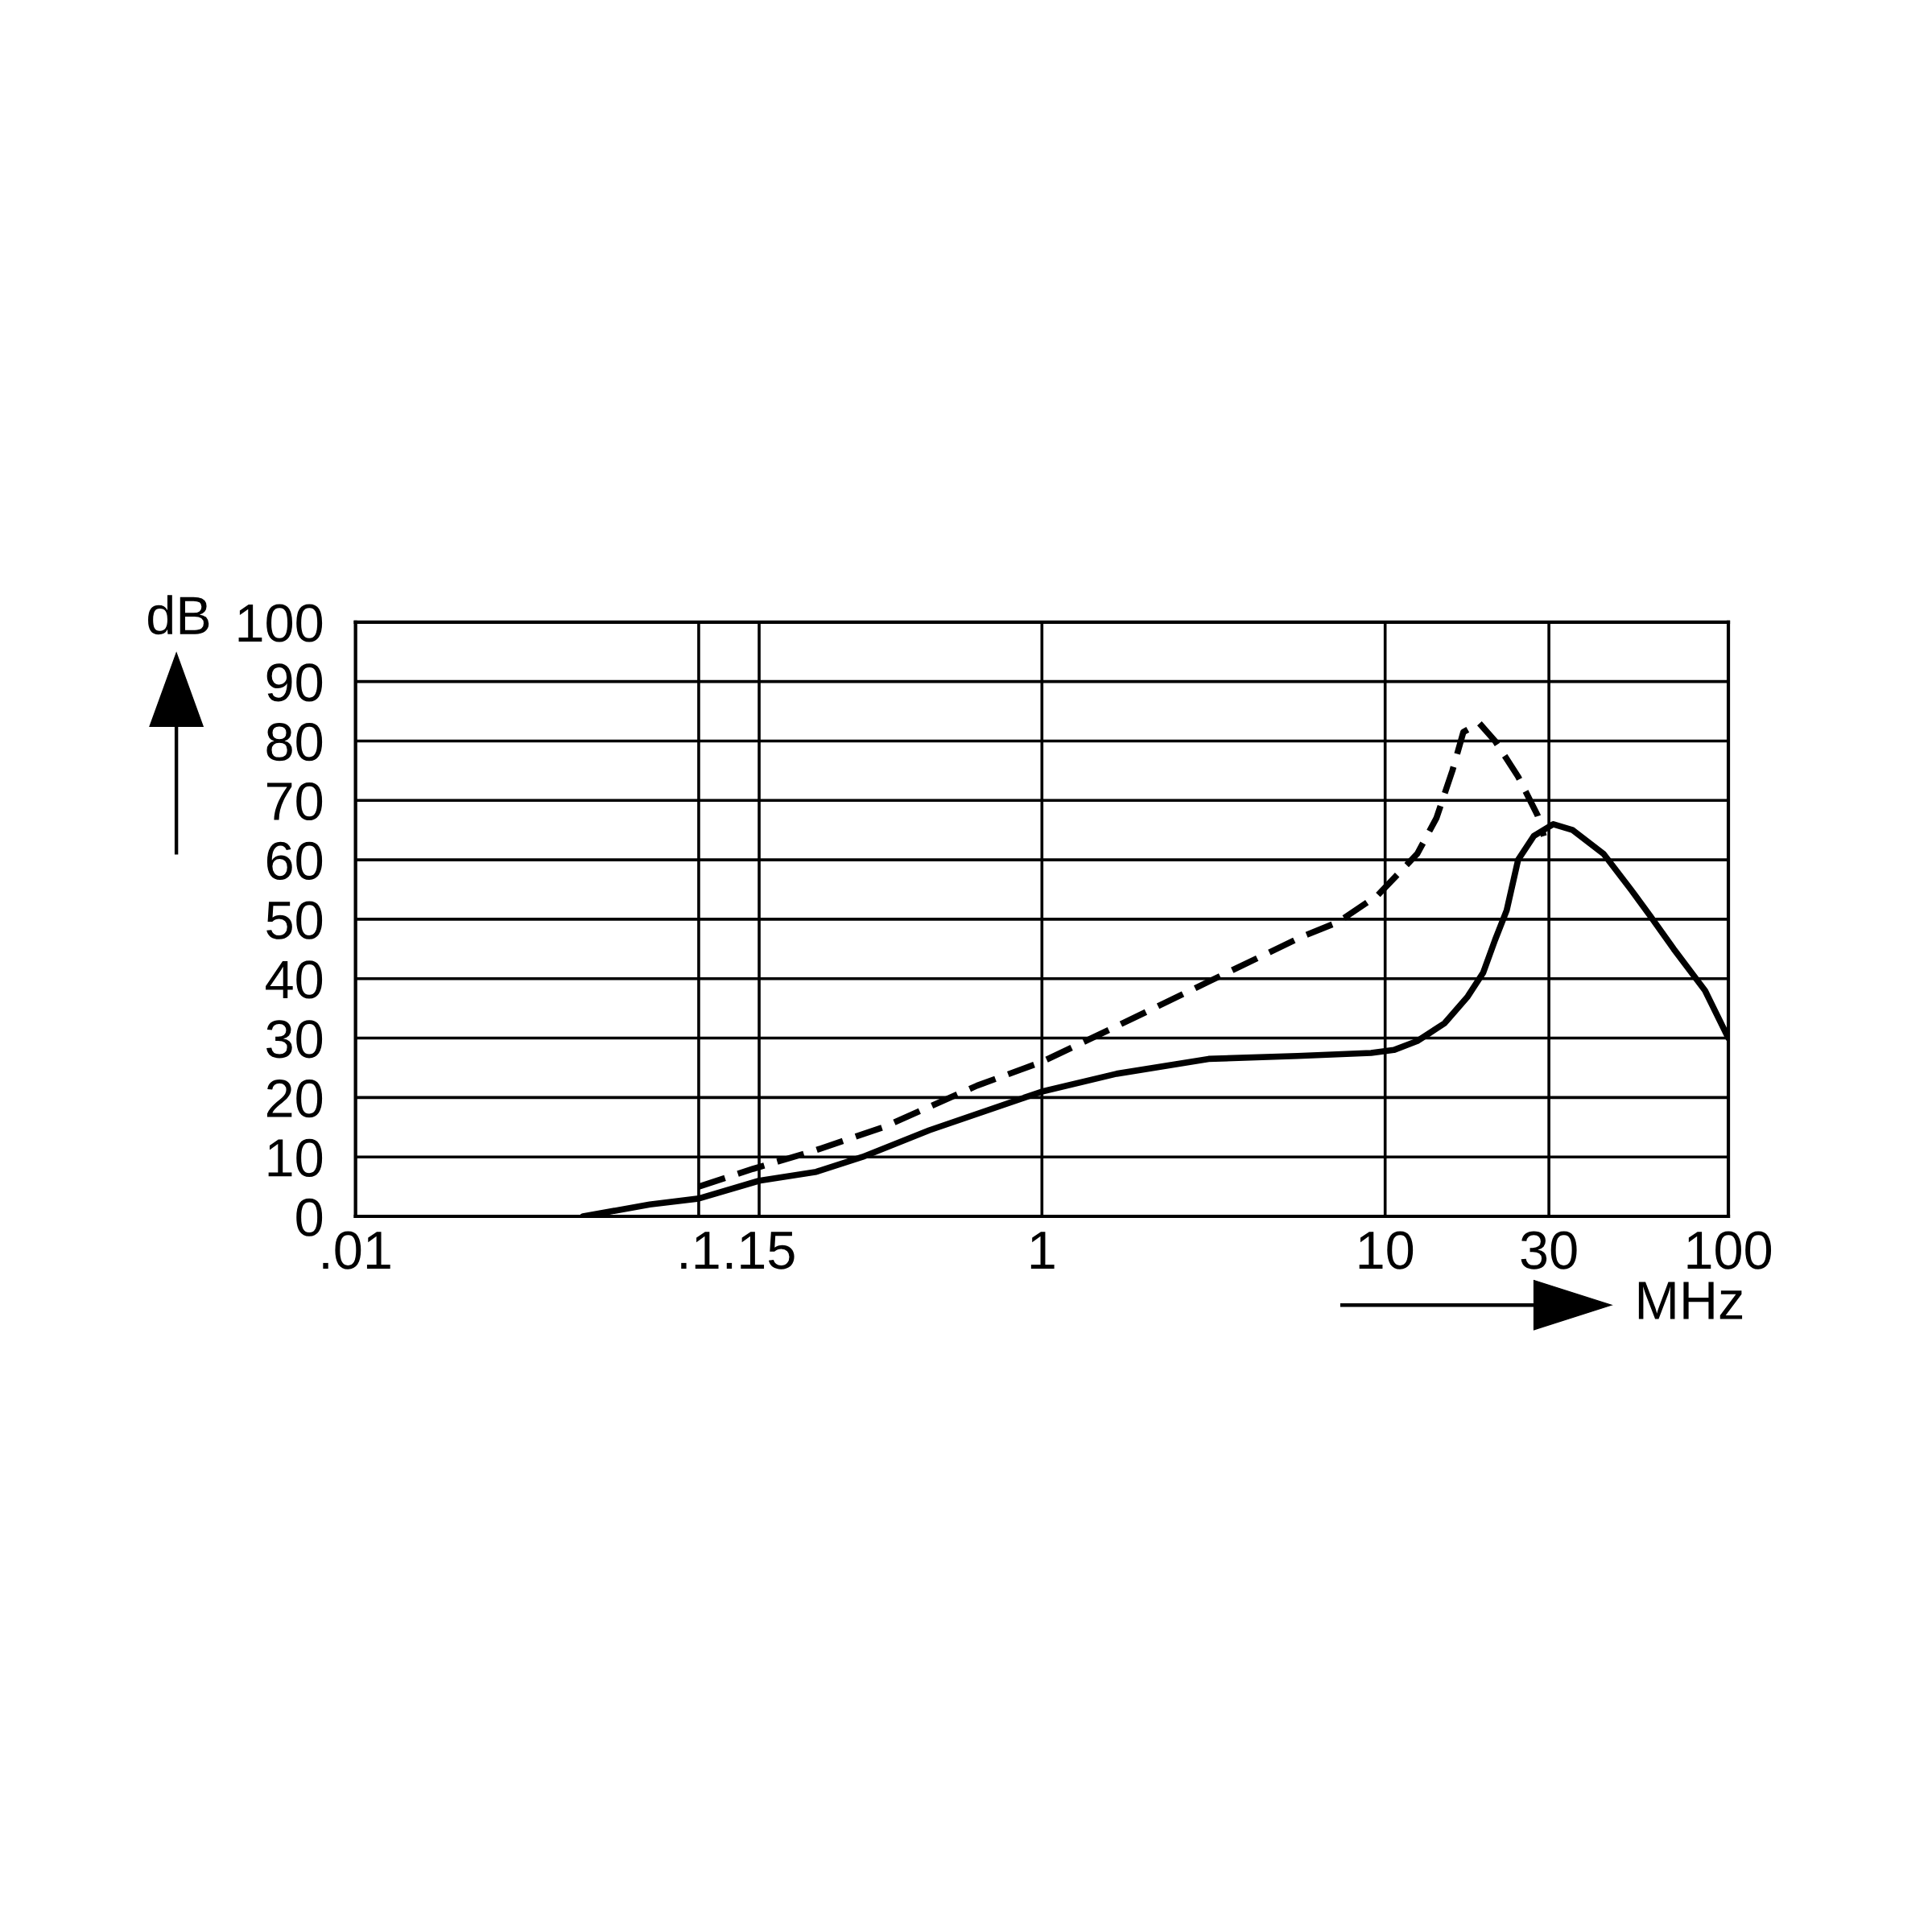 The width and height of the screenshot is (1932, 1932). What do you see at coordinates (1042, 1250) in the screenshot?
I see `x-tick-label: 1` at bounding box center [1042, 1250].